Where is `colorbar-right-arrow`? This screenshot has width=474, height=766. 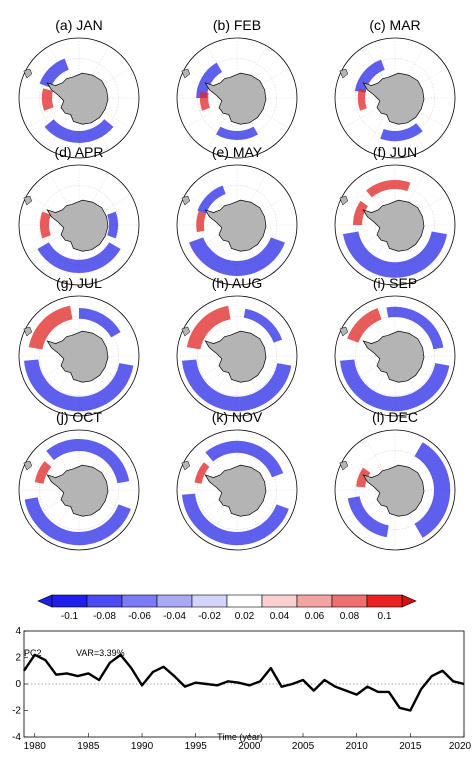
colorbar-right-arrow is located at coordinates (409, 601).